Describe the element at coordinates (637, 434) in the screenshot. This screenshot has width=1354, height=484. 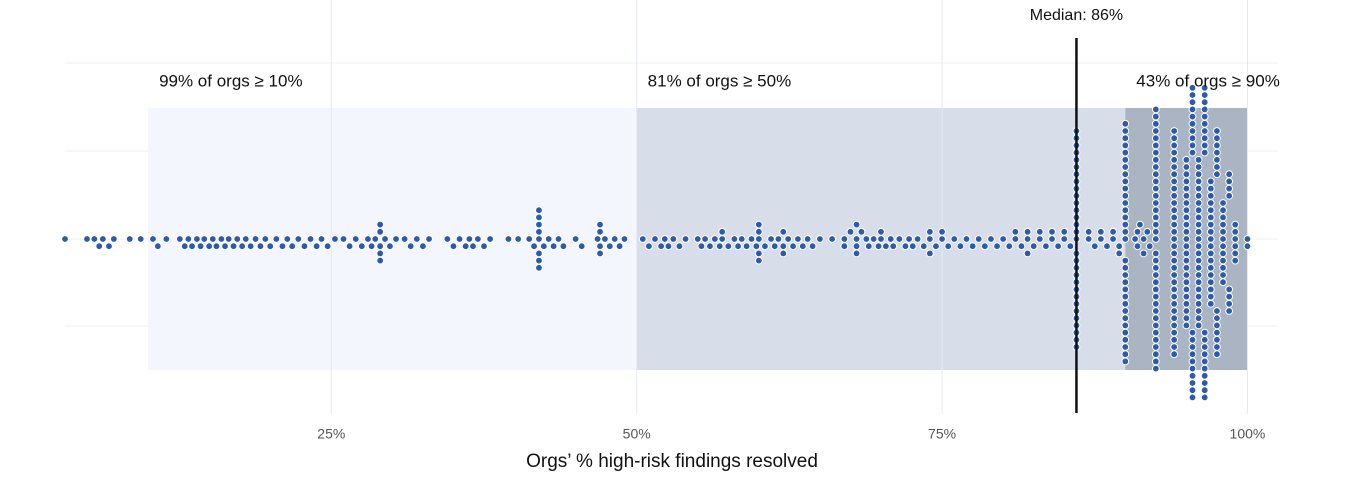
I see `x-tick-label: 50%` at that location.